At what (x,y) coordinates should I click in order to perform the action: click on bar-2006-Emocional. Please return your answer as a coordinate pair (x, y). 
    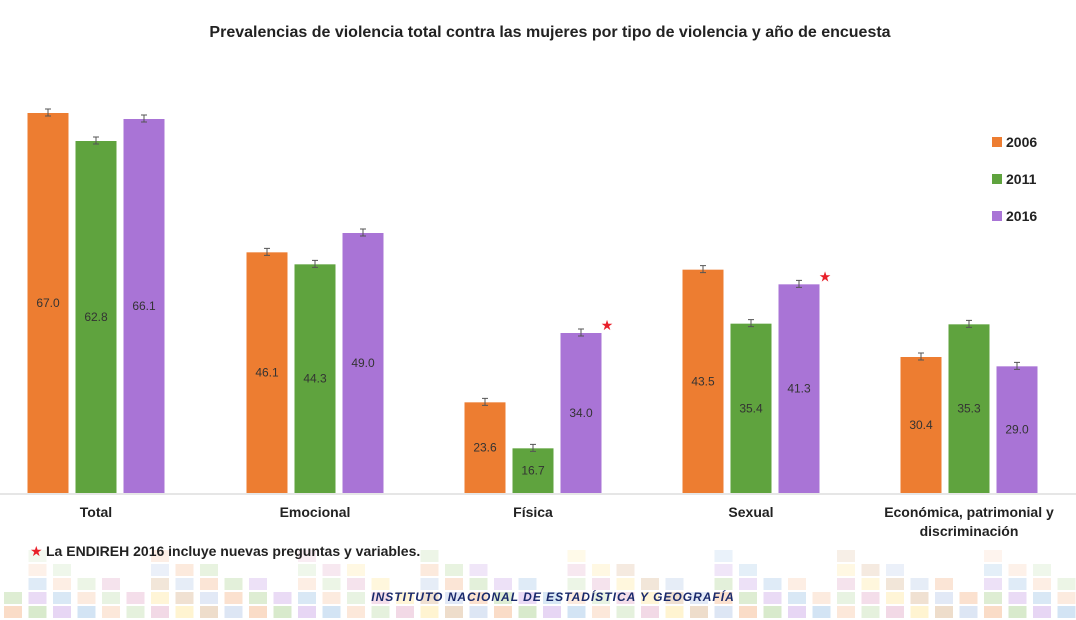
    Looking at the image, I should click on (267, 372).